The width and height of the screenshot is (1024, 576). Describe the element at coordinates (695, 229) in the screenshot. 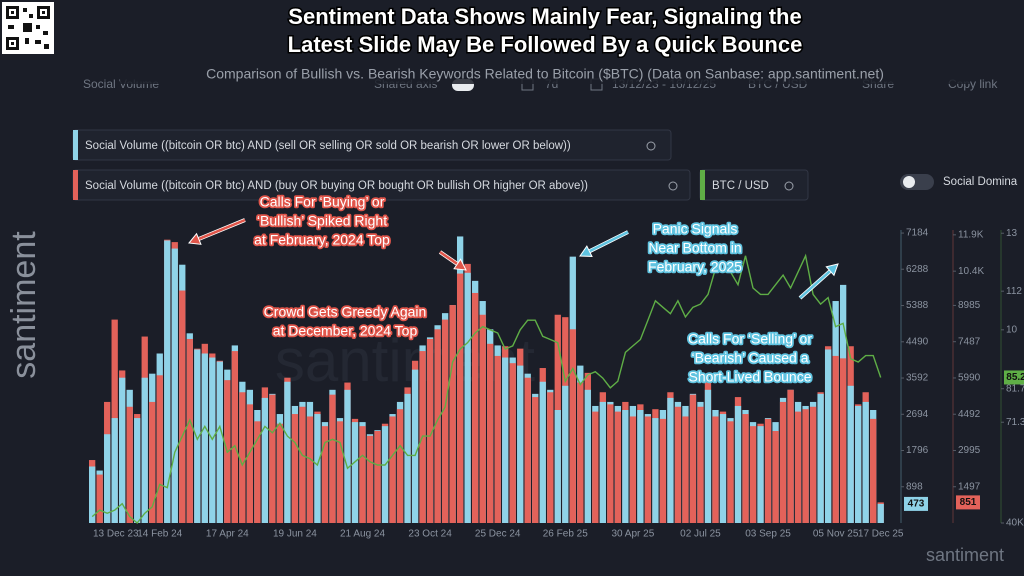

I see `annotation: Panic Signals` at that location.